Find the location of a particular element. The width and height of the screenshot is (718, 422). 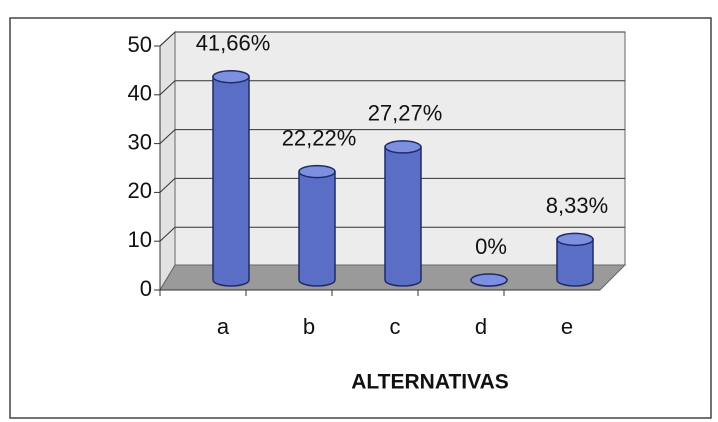

y-tick-label: 30 is located at coordinates (140, 141).